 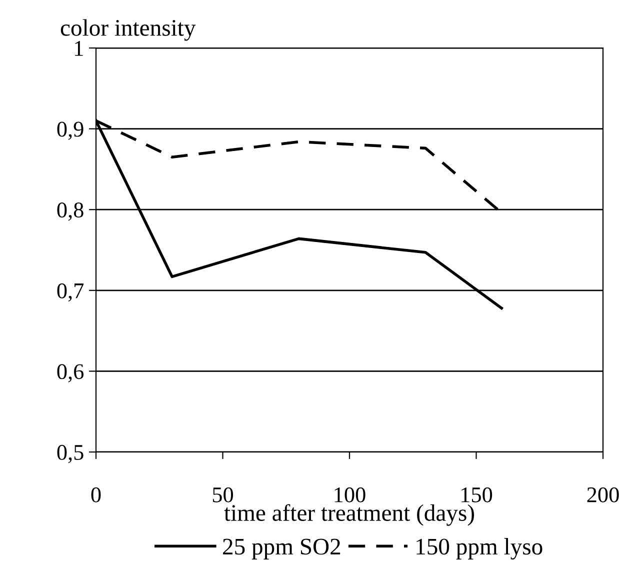 I want to click on x-tick-label: 200, so click(x=603, y=494).